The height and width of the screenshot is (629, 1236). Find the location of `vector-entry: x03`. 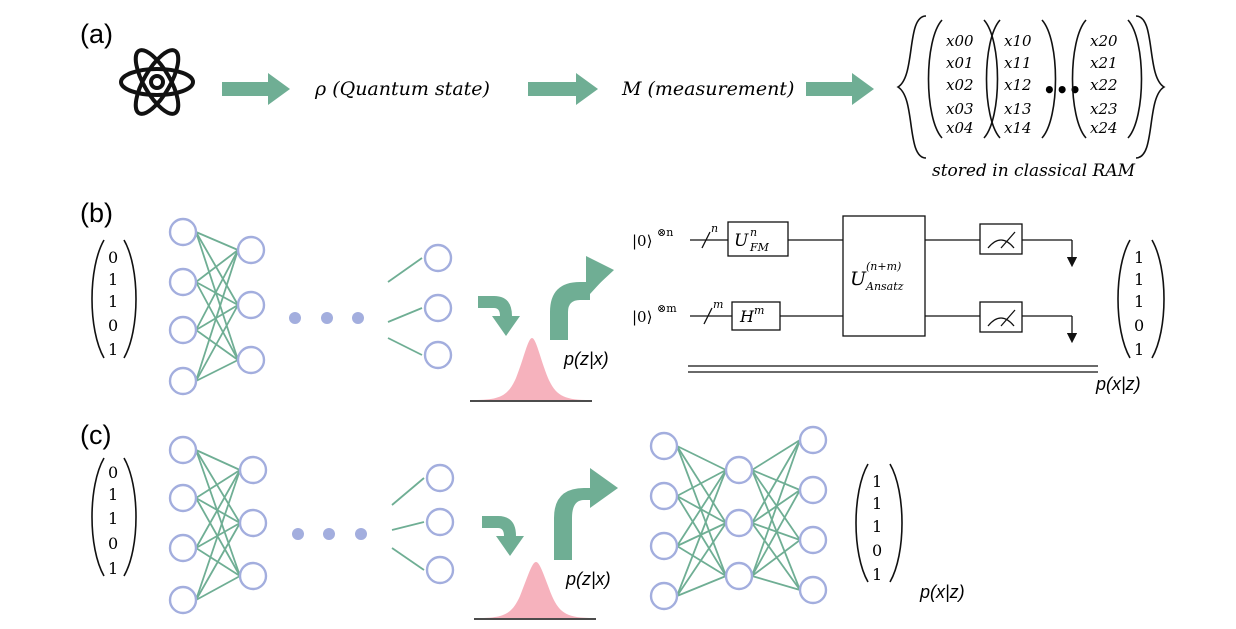

vector-entry: x03 is located at coordinates (960, 109).